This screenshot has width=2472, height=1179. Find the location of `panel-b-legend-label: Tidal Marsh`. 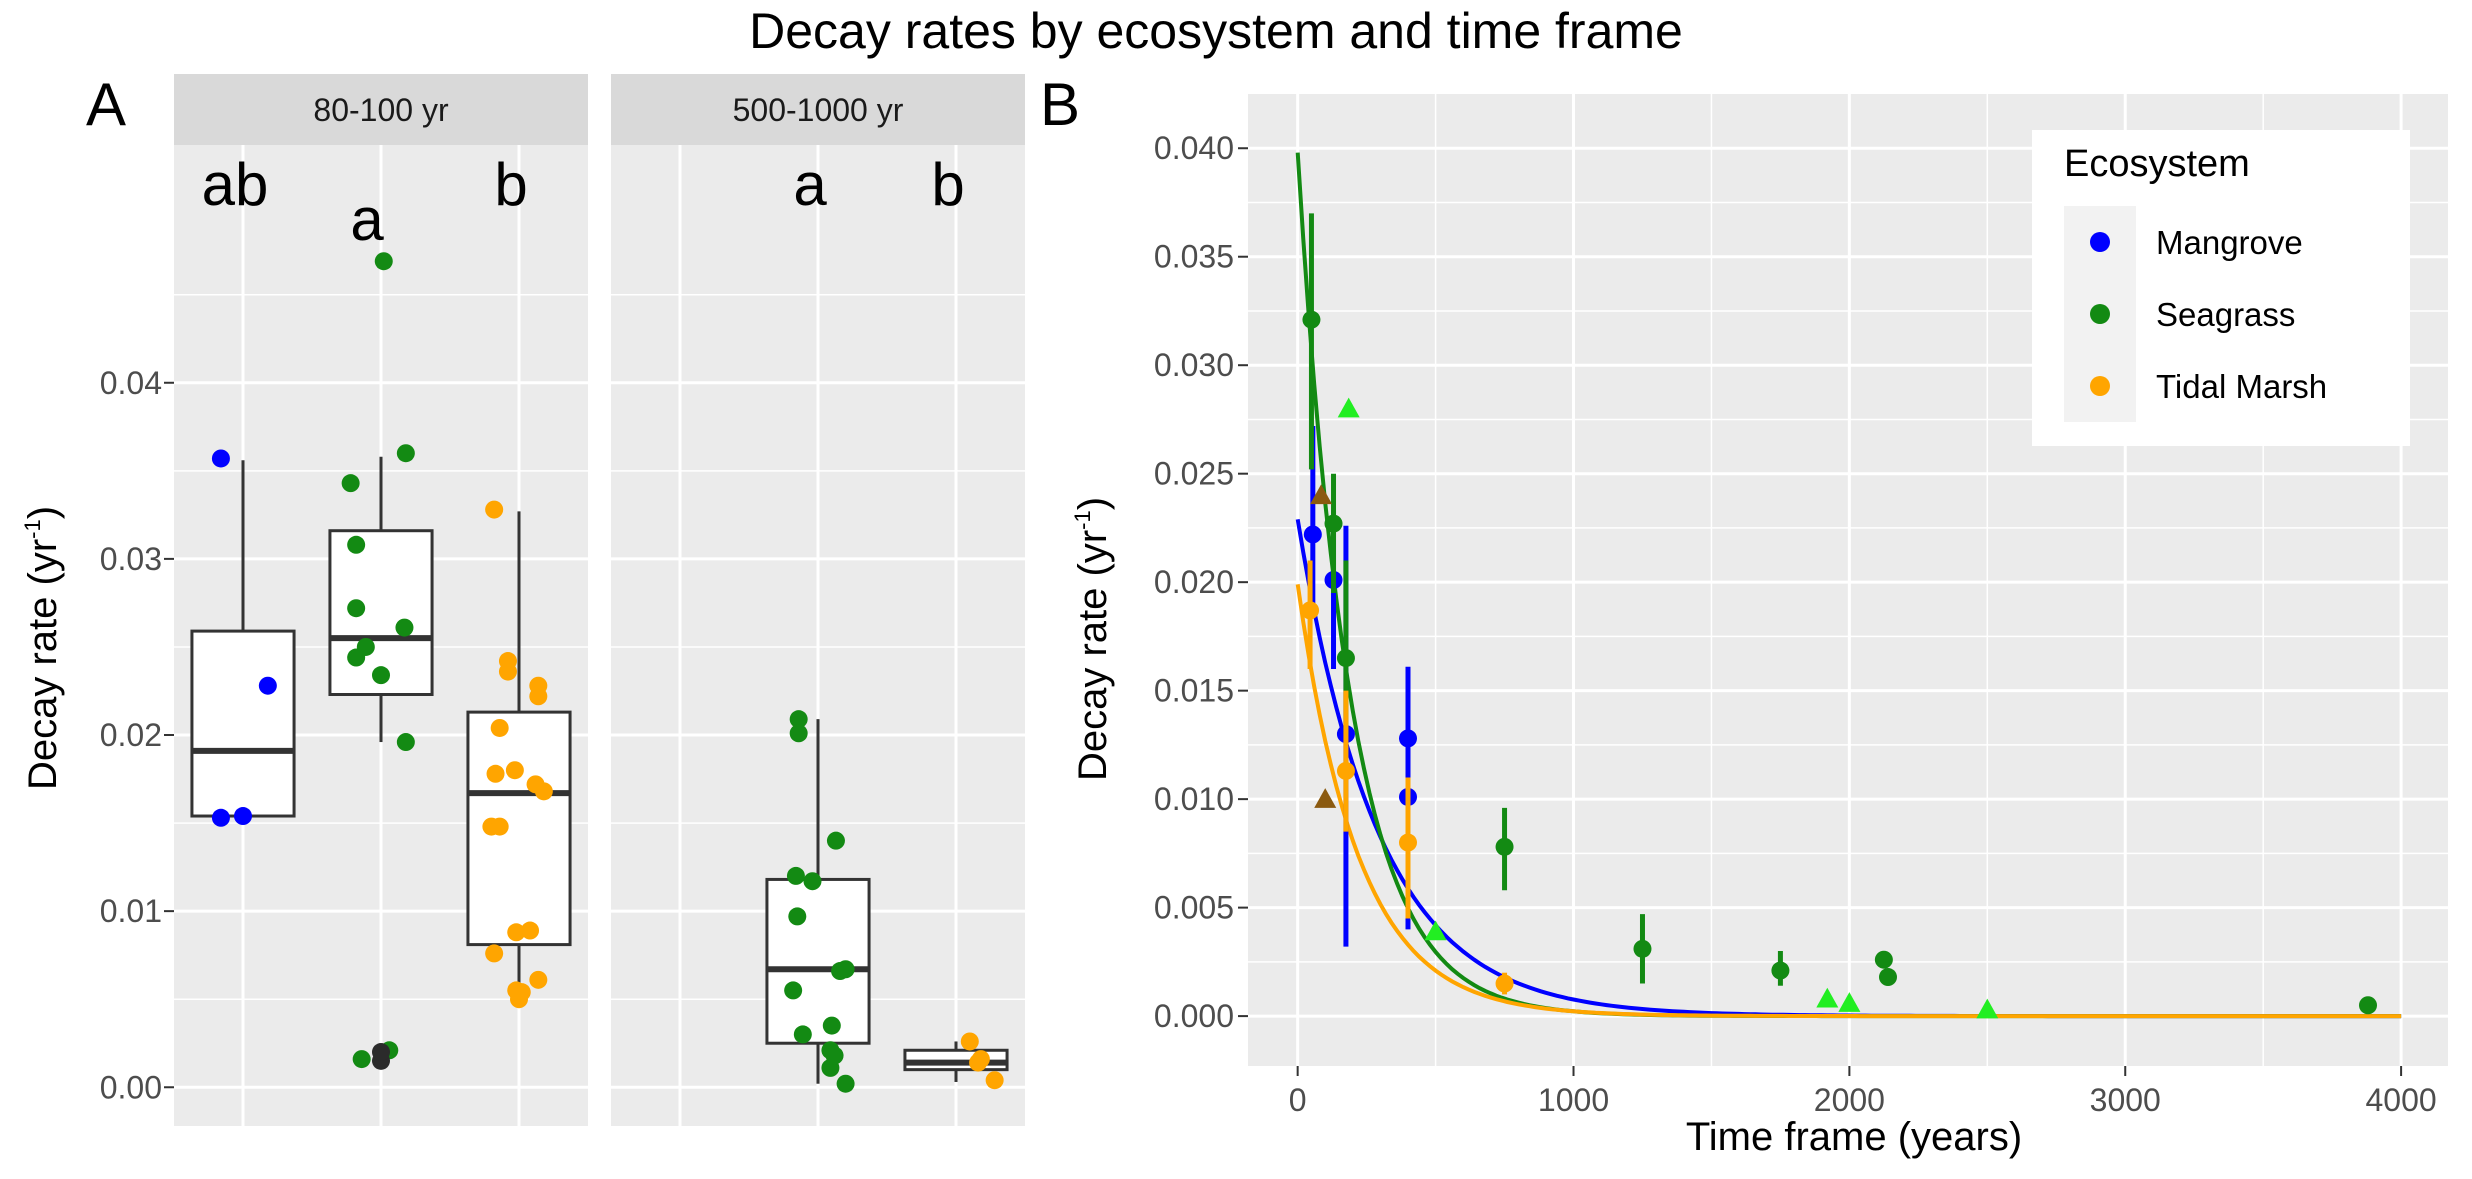

panel-b-legend-label: Tidal Marsh is located at coordinates (2241, 386).